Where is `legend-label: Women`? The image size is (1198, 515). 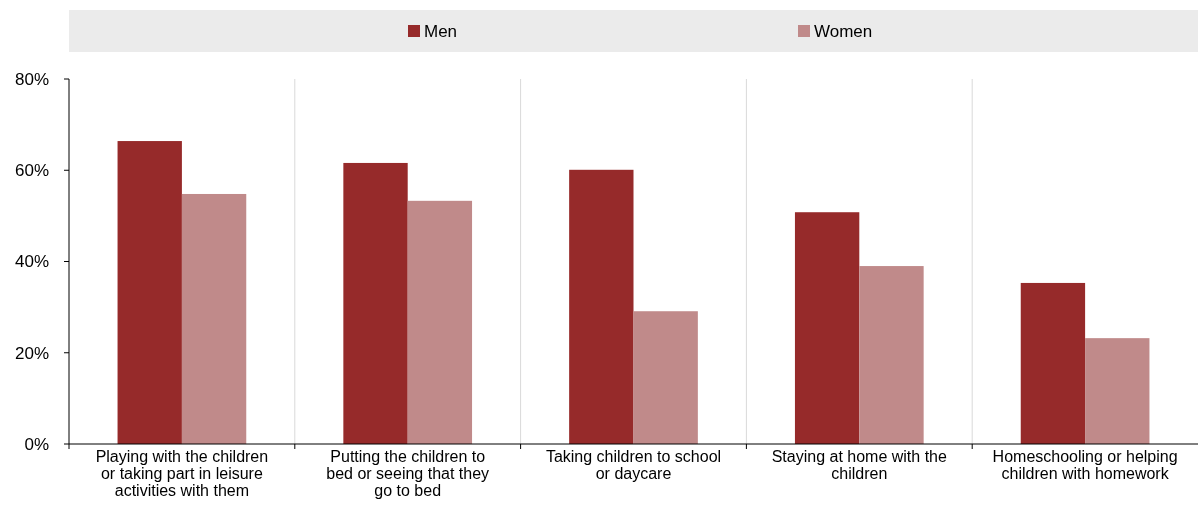 legend-label: Women is located at coordinates (843, 31).